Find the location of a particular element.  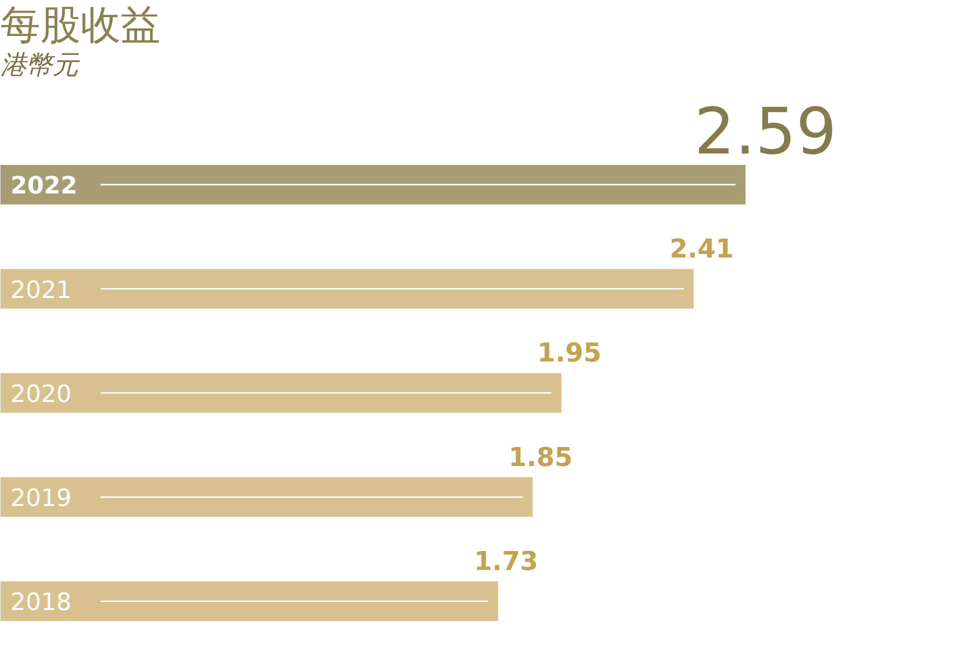

y-tick-label: 2021 is located at coordinates (41, 290).